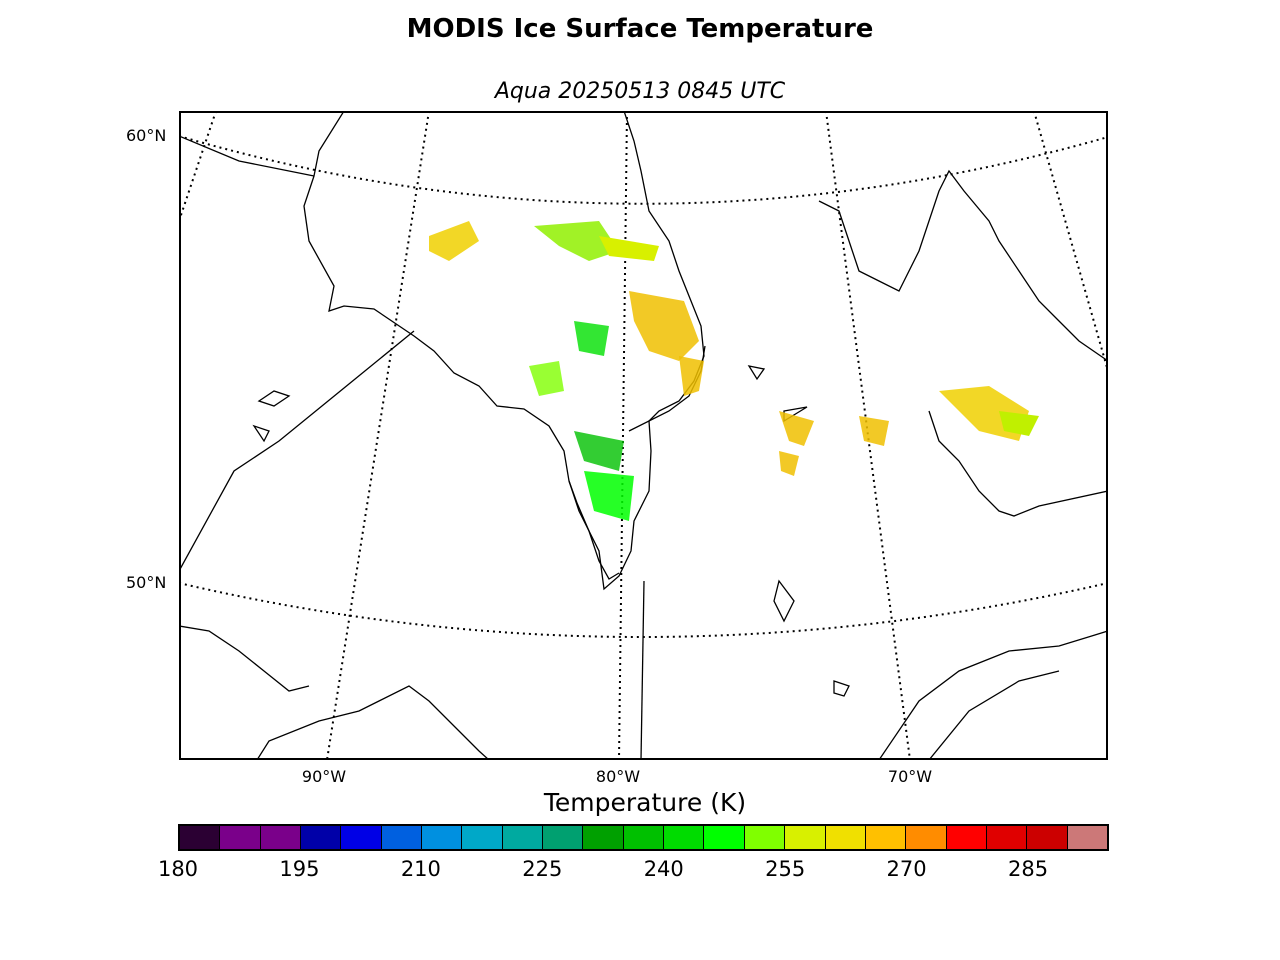 This screenshot has width=1280, height=960. Describe the element at coordinates (645, 802) in the screenshot. I see `colorbar-title: Temperature (K)` at that location.